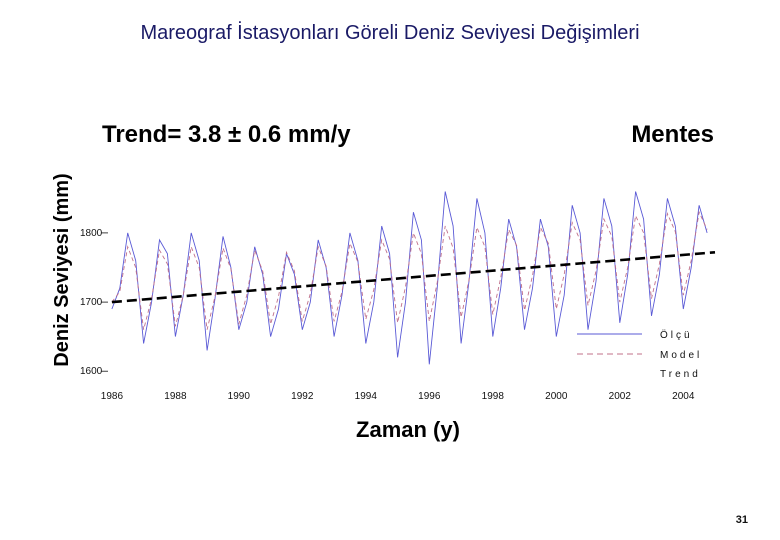 This screenshot has width=780, height=540. What do you see at coordinates (366, 396) in the screenshot?
I see `x-tick-label: 1994` at bounding box center [366, 396].